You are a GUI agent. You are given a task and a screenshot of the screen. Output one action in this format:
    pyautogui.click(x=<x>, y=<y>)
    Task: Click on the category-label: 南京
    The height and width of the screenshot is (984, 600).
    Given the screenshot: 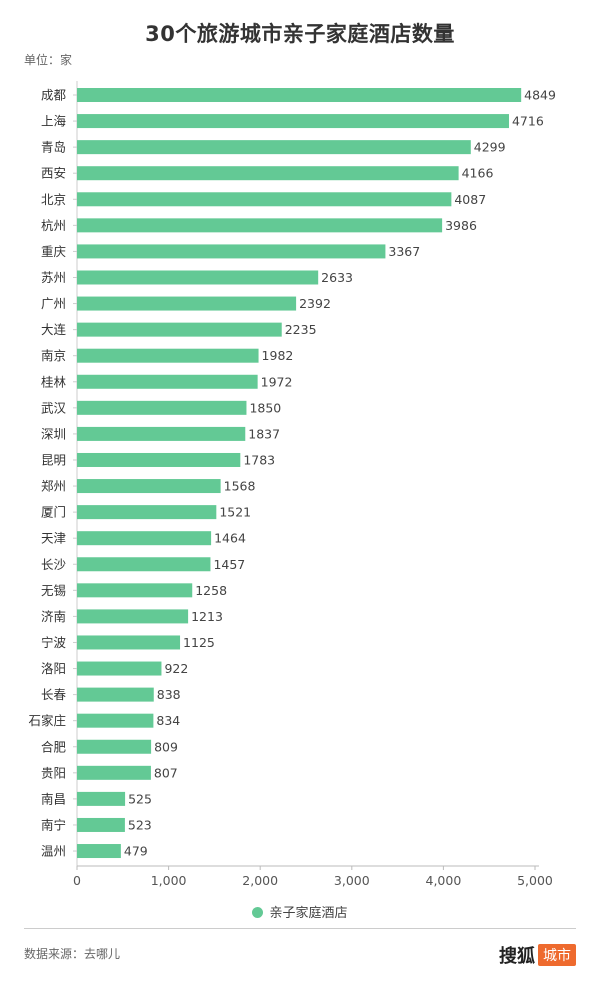 What is the action you would take?
    pyautogui.click(x=53, y=355)
    